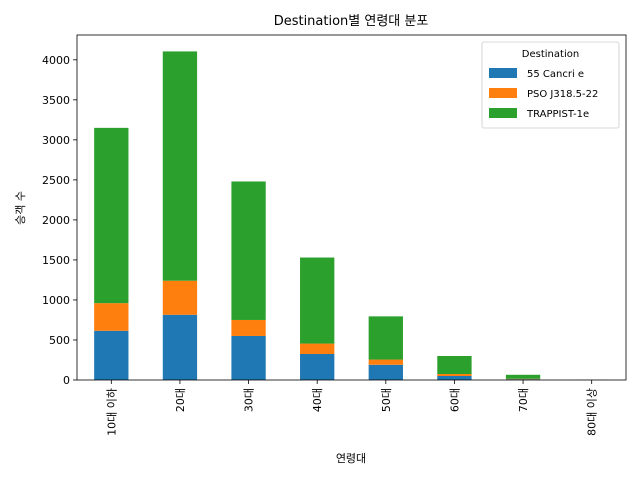 This screenshot has width=640, height=480. Describe the element at coordinates (555, 74) in the screenshot. I see `legend-label-0: 55 Cancri e` at that location.